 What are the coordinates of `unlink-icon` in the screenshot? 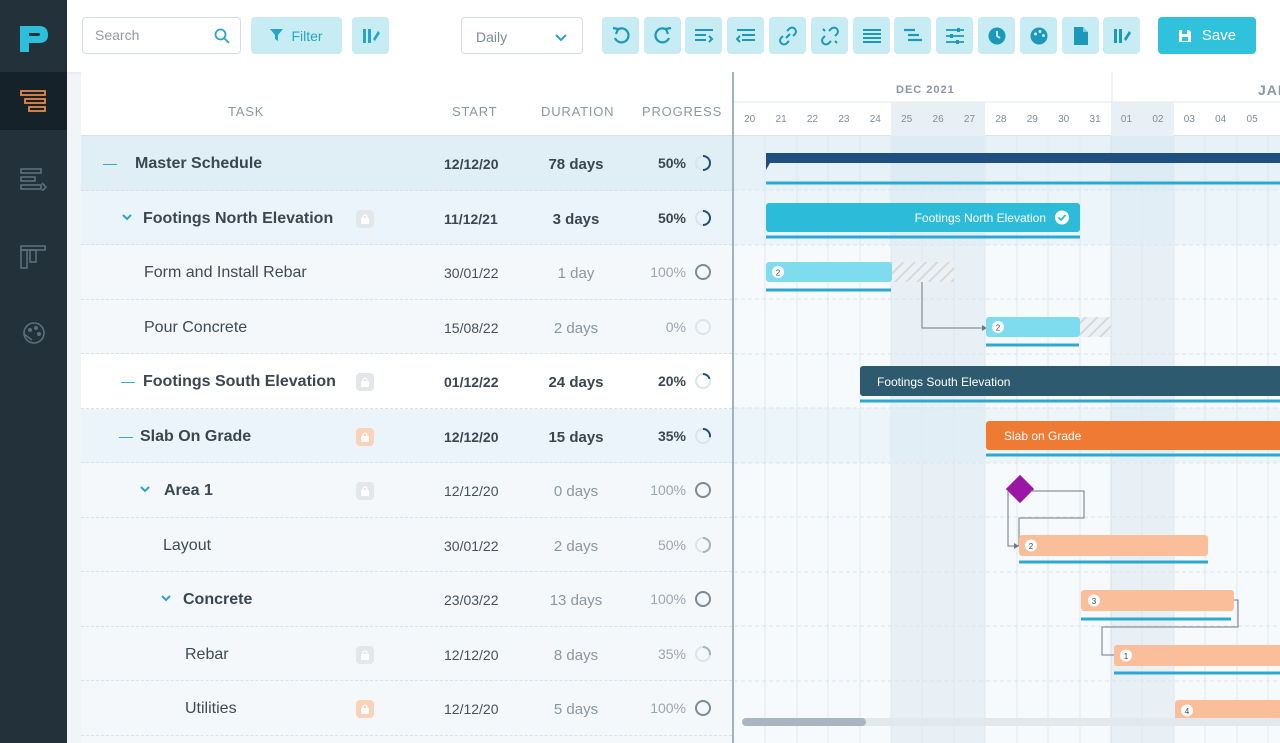 It's located at (829, 35).